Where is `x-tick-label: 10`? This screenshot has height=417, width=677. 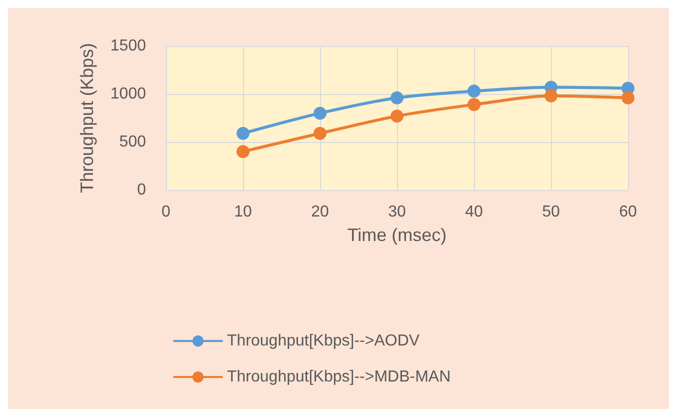
x-tick-label: 10 is located at coordinates (243, 212).